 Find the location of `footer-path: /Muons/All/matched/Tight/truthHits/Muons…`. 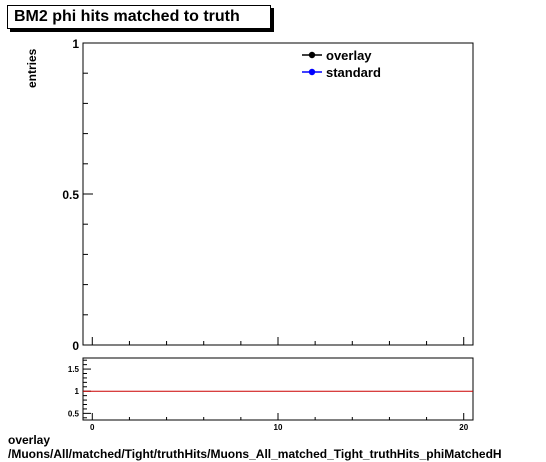

footer-path: /Muons/All/matched/Tight/truthHits/Muons… is located at coordinates (255, 454).